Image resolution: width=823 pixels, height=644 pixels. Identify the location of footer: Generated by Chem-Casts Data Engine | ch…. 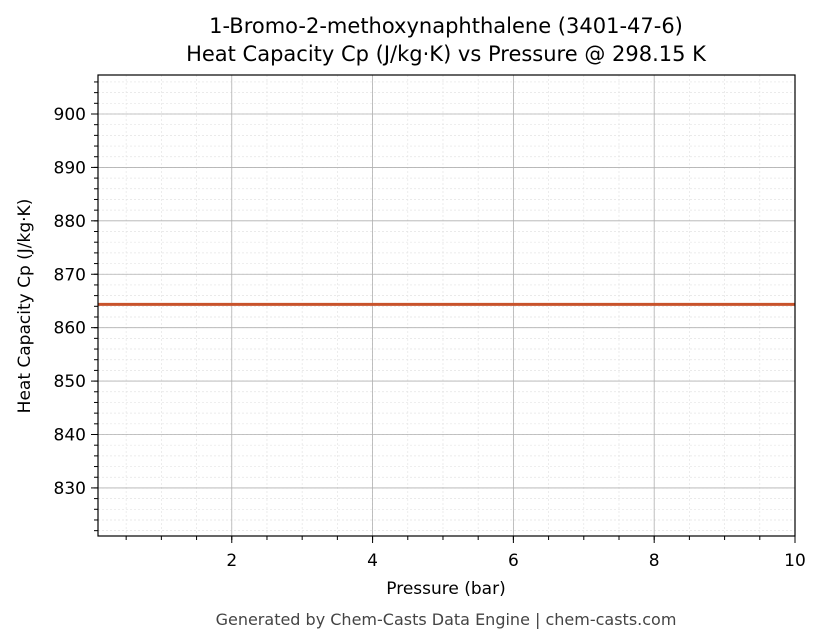
(446, 619).